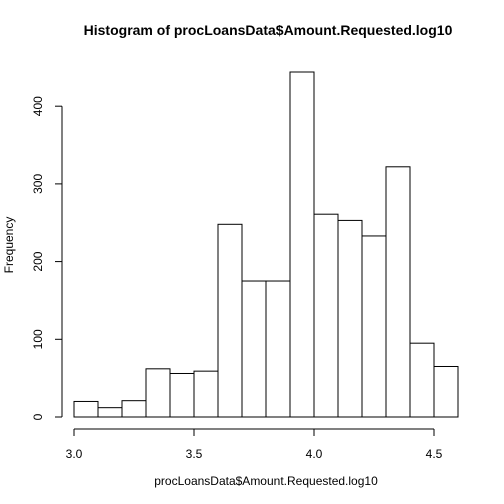  I want to click on x-tick-label: 3.0, so click(74, 454).